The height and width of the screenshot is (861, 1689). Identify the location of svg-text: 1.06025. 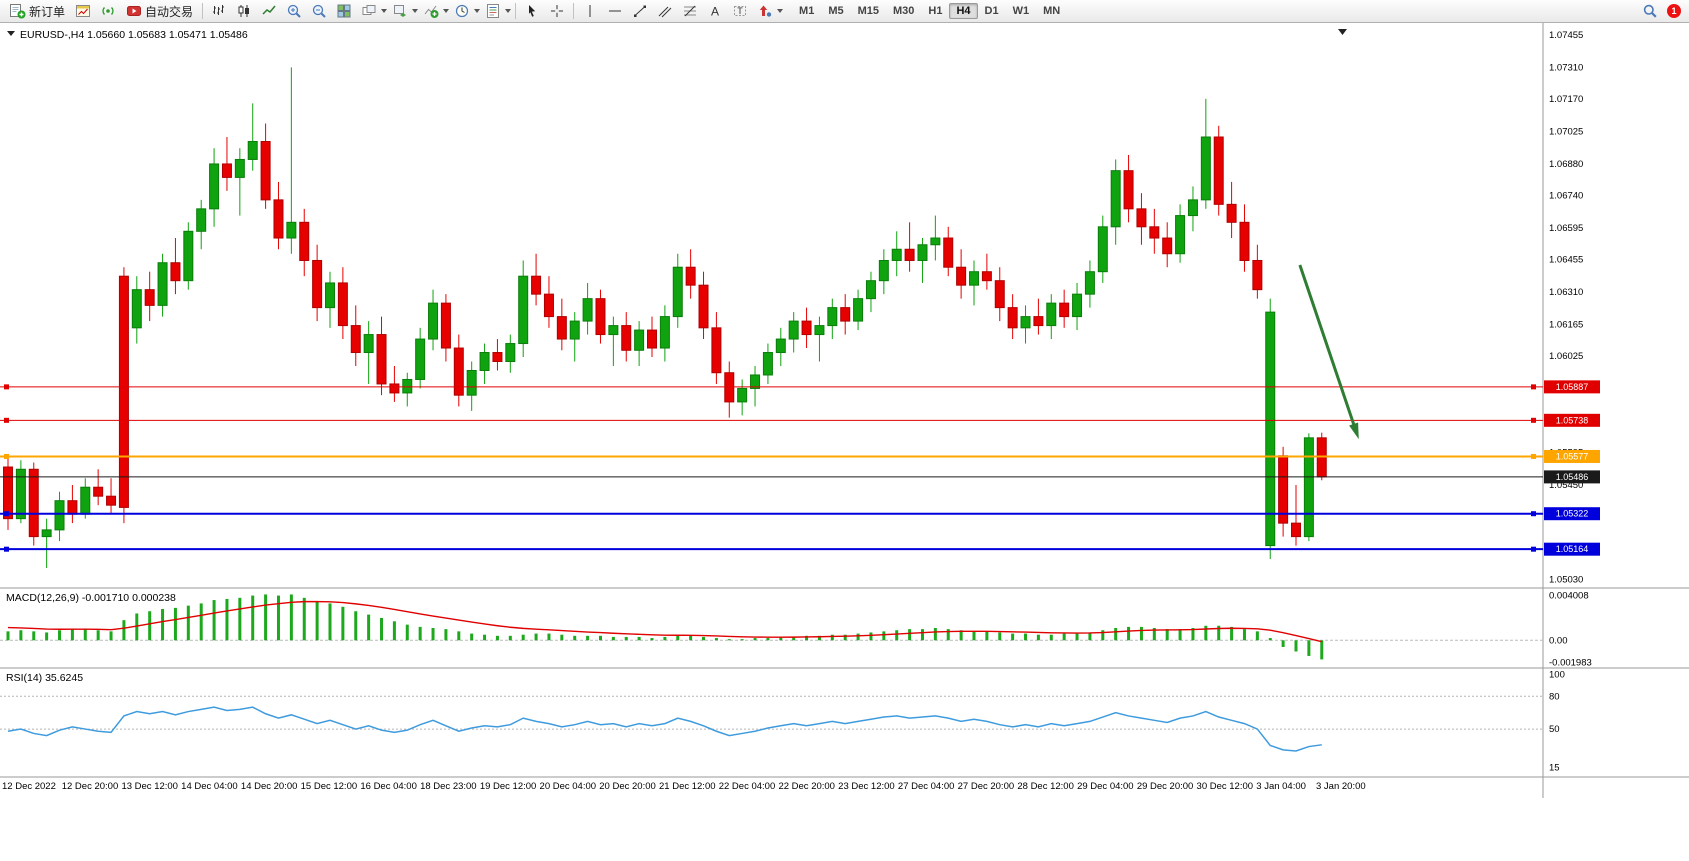
(1566, 356).